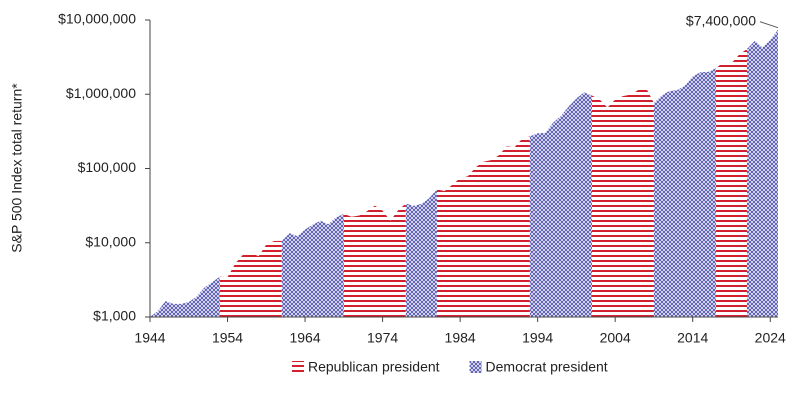 The width and height of the screenshot is (800, 396). I want to click on y-tick-label: $10,000, so click(110, 241).